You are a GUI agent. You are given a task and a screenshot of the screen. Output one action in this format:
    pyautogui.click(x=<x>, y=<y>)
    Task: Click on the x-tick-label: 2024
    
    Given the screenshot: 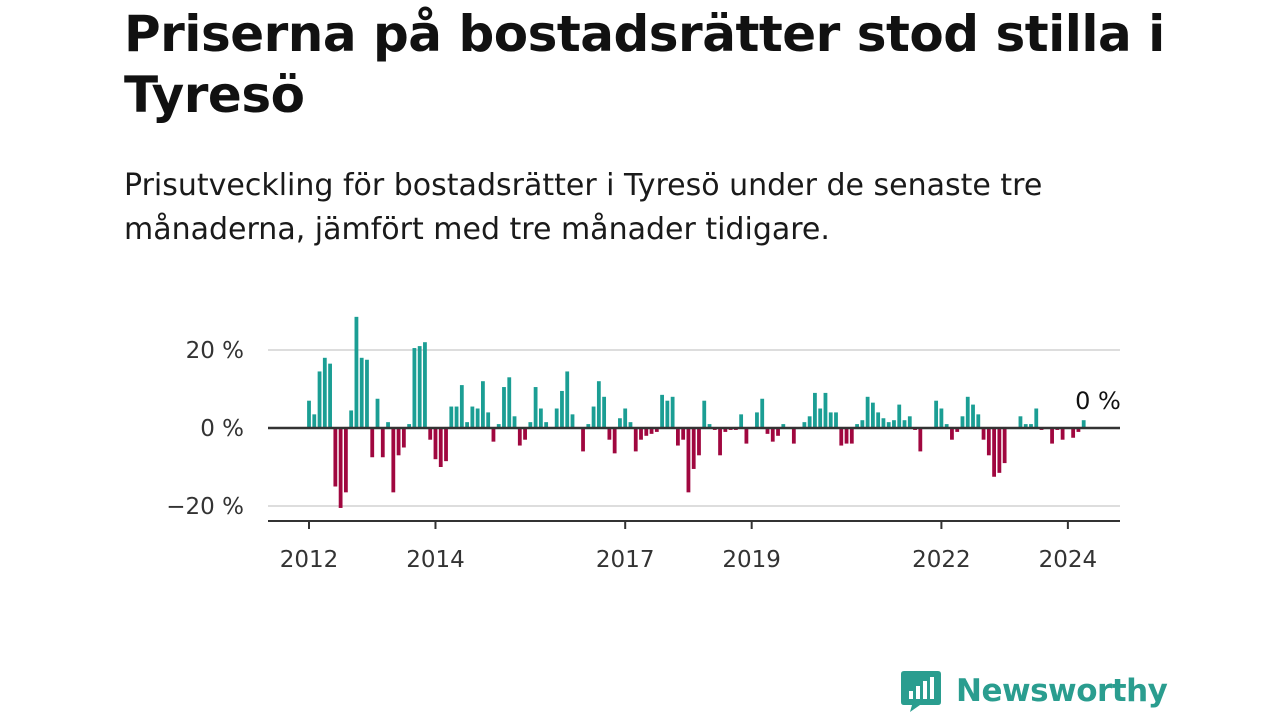 What is the action you would take?
    pyautogui.click(x=1068, y=560)
    